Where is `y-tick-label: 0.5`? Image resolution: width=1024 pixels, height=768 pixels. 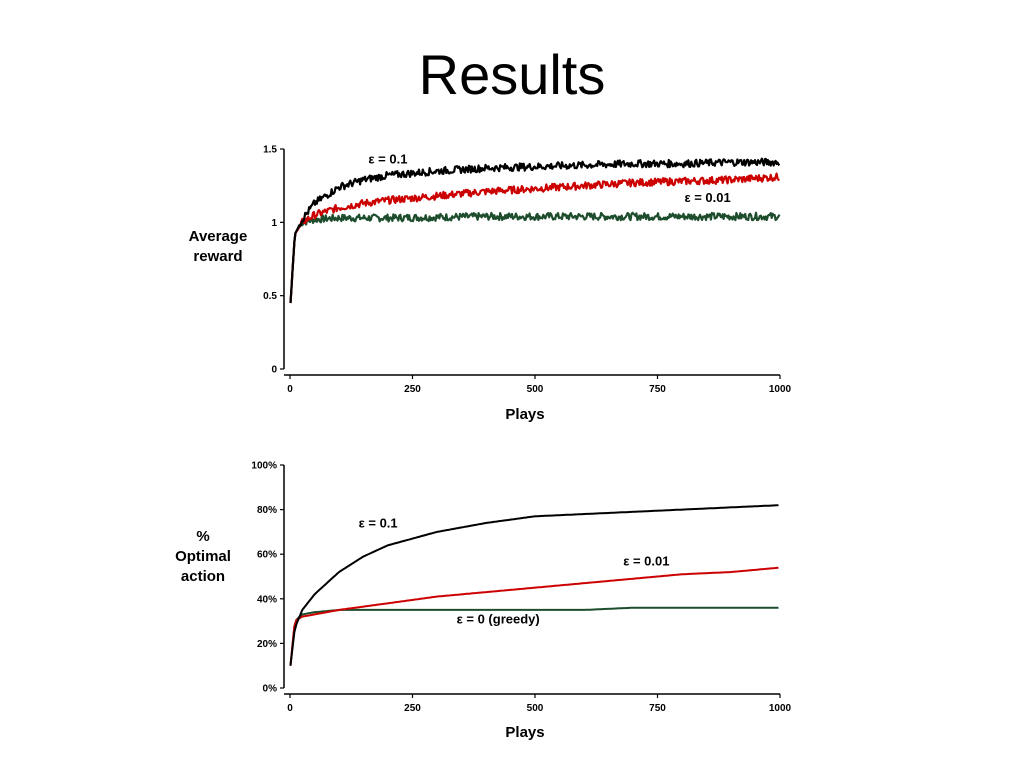
y-tick-label: 0.5 is located at coordinates (270, 296).